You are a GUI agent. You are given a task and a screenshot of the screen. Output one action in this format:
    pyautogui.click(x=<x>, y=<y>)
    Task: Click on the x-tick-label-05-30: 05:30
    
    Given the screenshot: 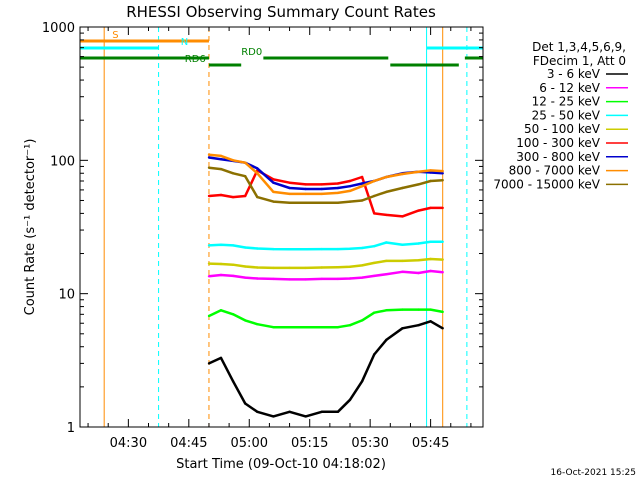 What is the action you would take?
    pyautogui.click(x=369, y=443)
    